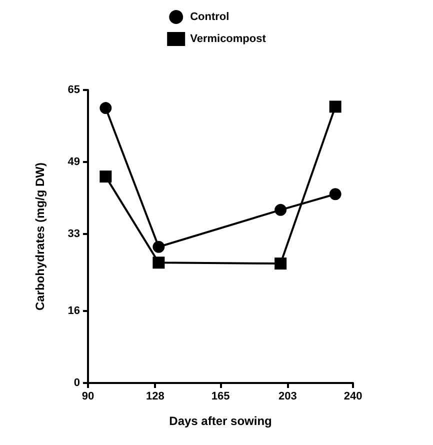 This screenshot has height=445, width=433. What do you see at coordinates (220, 421) in the screenshot?
I see `x-axis-title: Days after sowing` at bounding box center [220, 421].